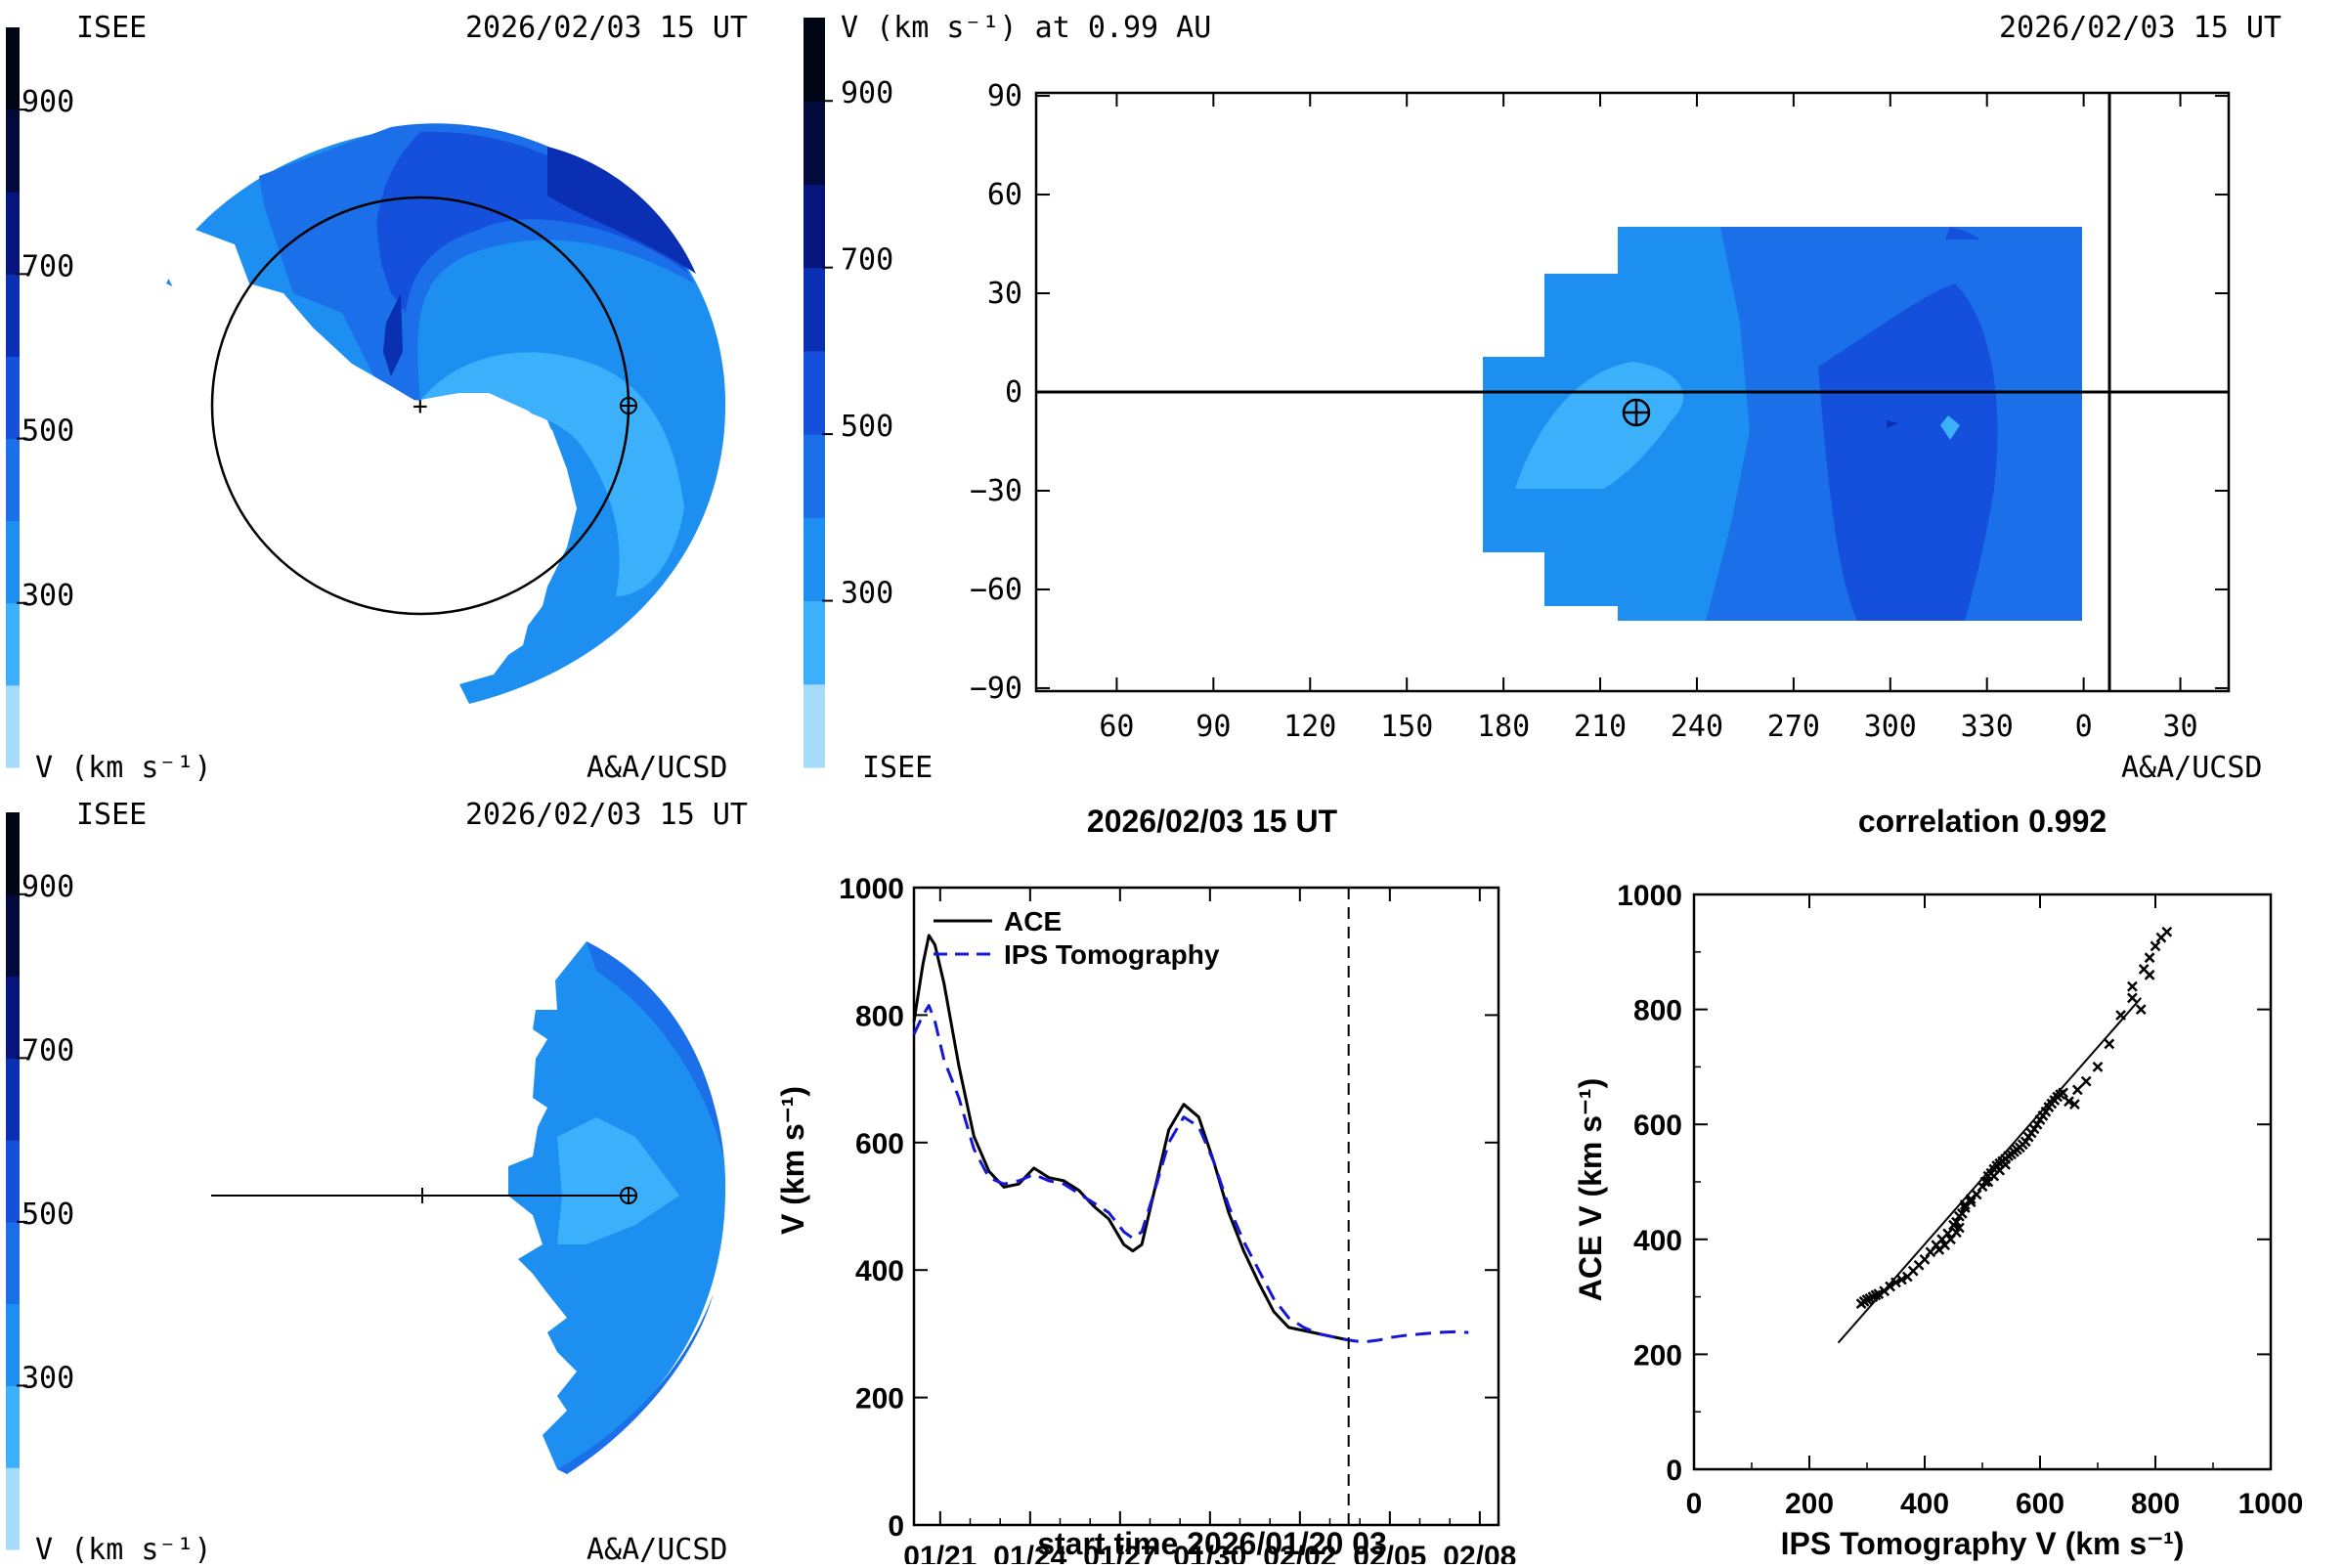 This screenshot has width=2346, height=1568. Describe the element at coordinates (1503, 727) in the screenshot. I see `x-tick-label: 180` at that location.